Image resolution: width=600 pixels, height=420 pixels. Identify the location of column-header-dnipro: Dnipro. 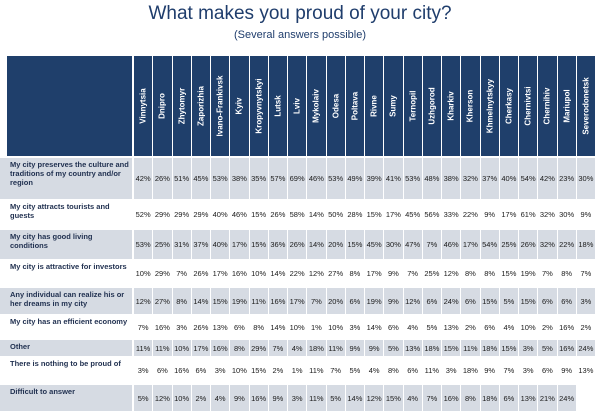
(162, 106).